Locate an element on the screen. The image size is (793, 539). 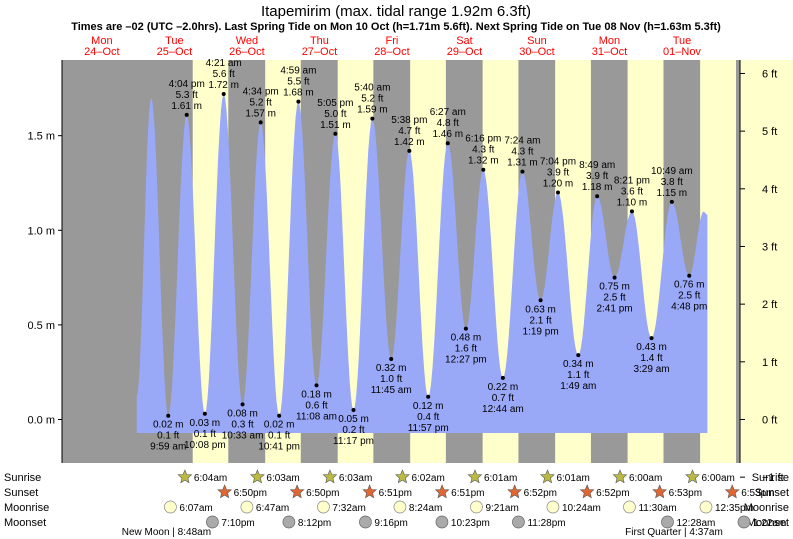
day-date-label: 28–Oct is located at coordinates (391, 52).